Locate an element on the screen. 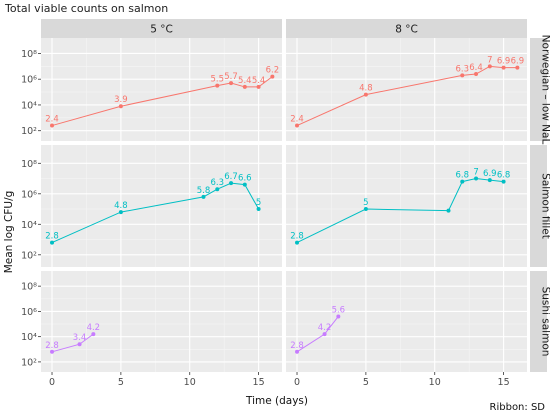 Image resolution: width=550 pixels, height=416 pixels. data-label: 6.4 is located at coordinates (476, 68).